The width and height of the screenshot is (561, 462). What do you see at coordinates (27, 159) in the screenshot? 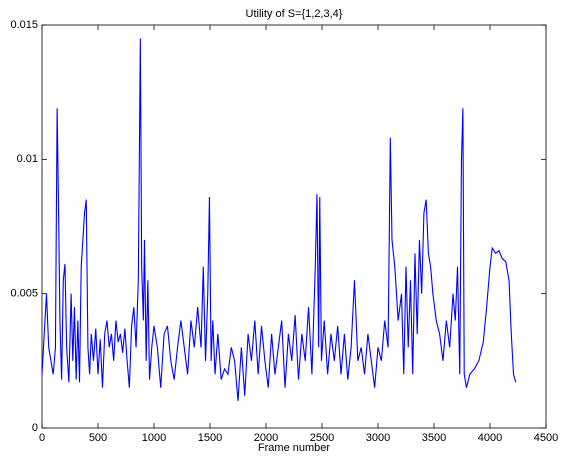
I see `y-tick-label: 0.01` at bounding box center [27, 159].